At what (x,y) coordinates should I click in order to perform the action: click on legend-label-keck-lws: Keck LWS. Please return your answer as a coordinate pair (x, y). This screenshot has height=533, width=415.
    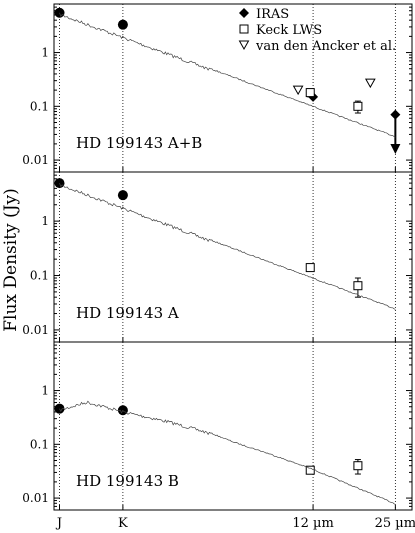
    Looking at the image, I should click on (289, 30).